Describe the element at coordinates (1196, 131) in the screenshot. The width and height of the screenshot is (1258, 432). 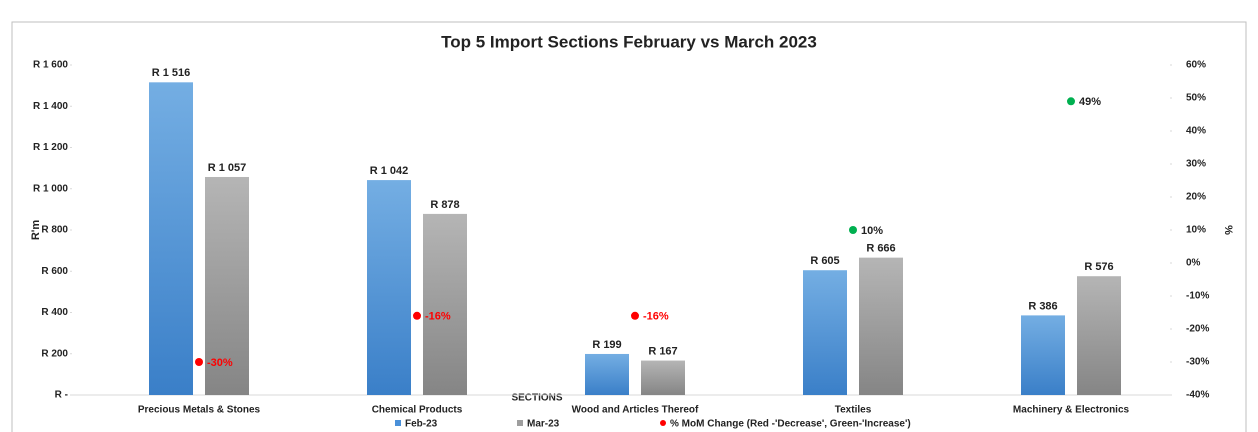
I see `y2-tick-label: 40%` at that location.